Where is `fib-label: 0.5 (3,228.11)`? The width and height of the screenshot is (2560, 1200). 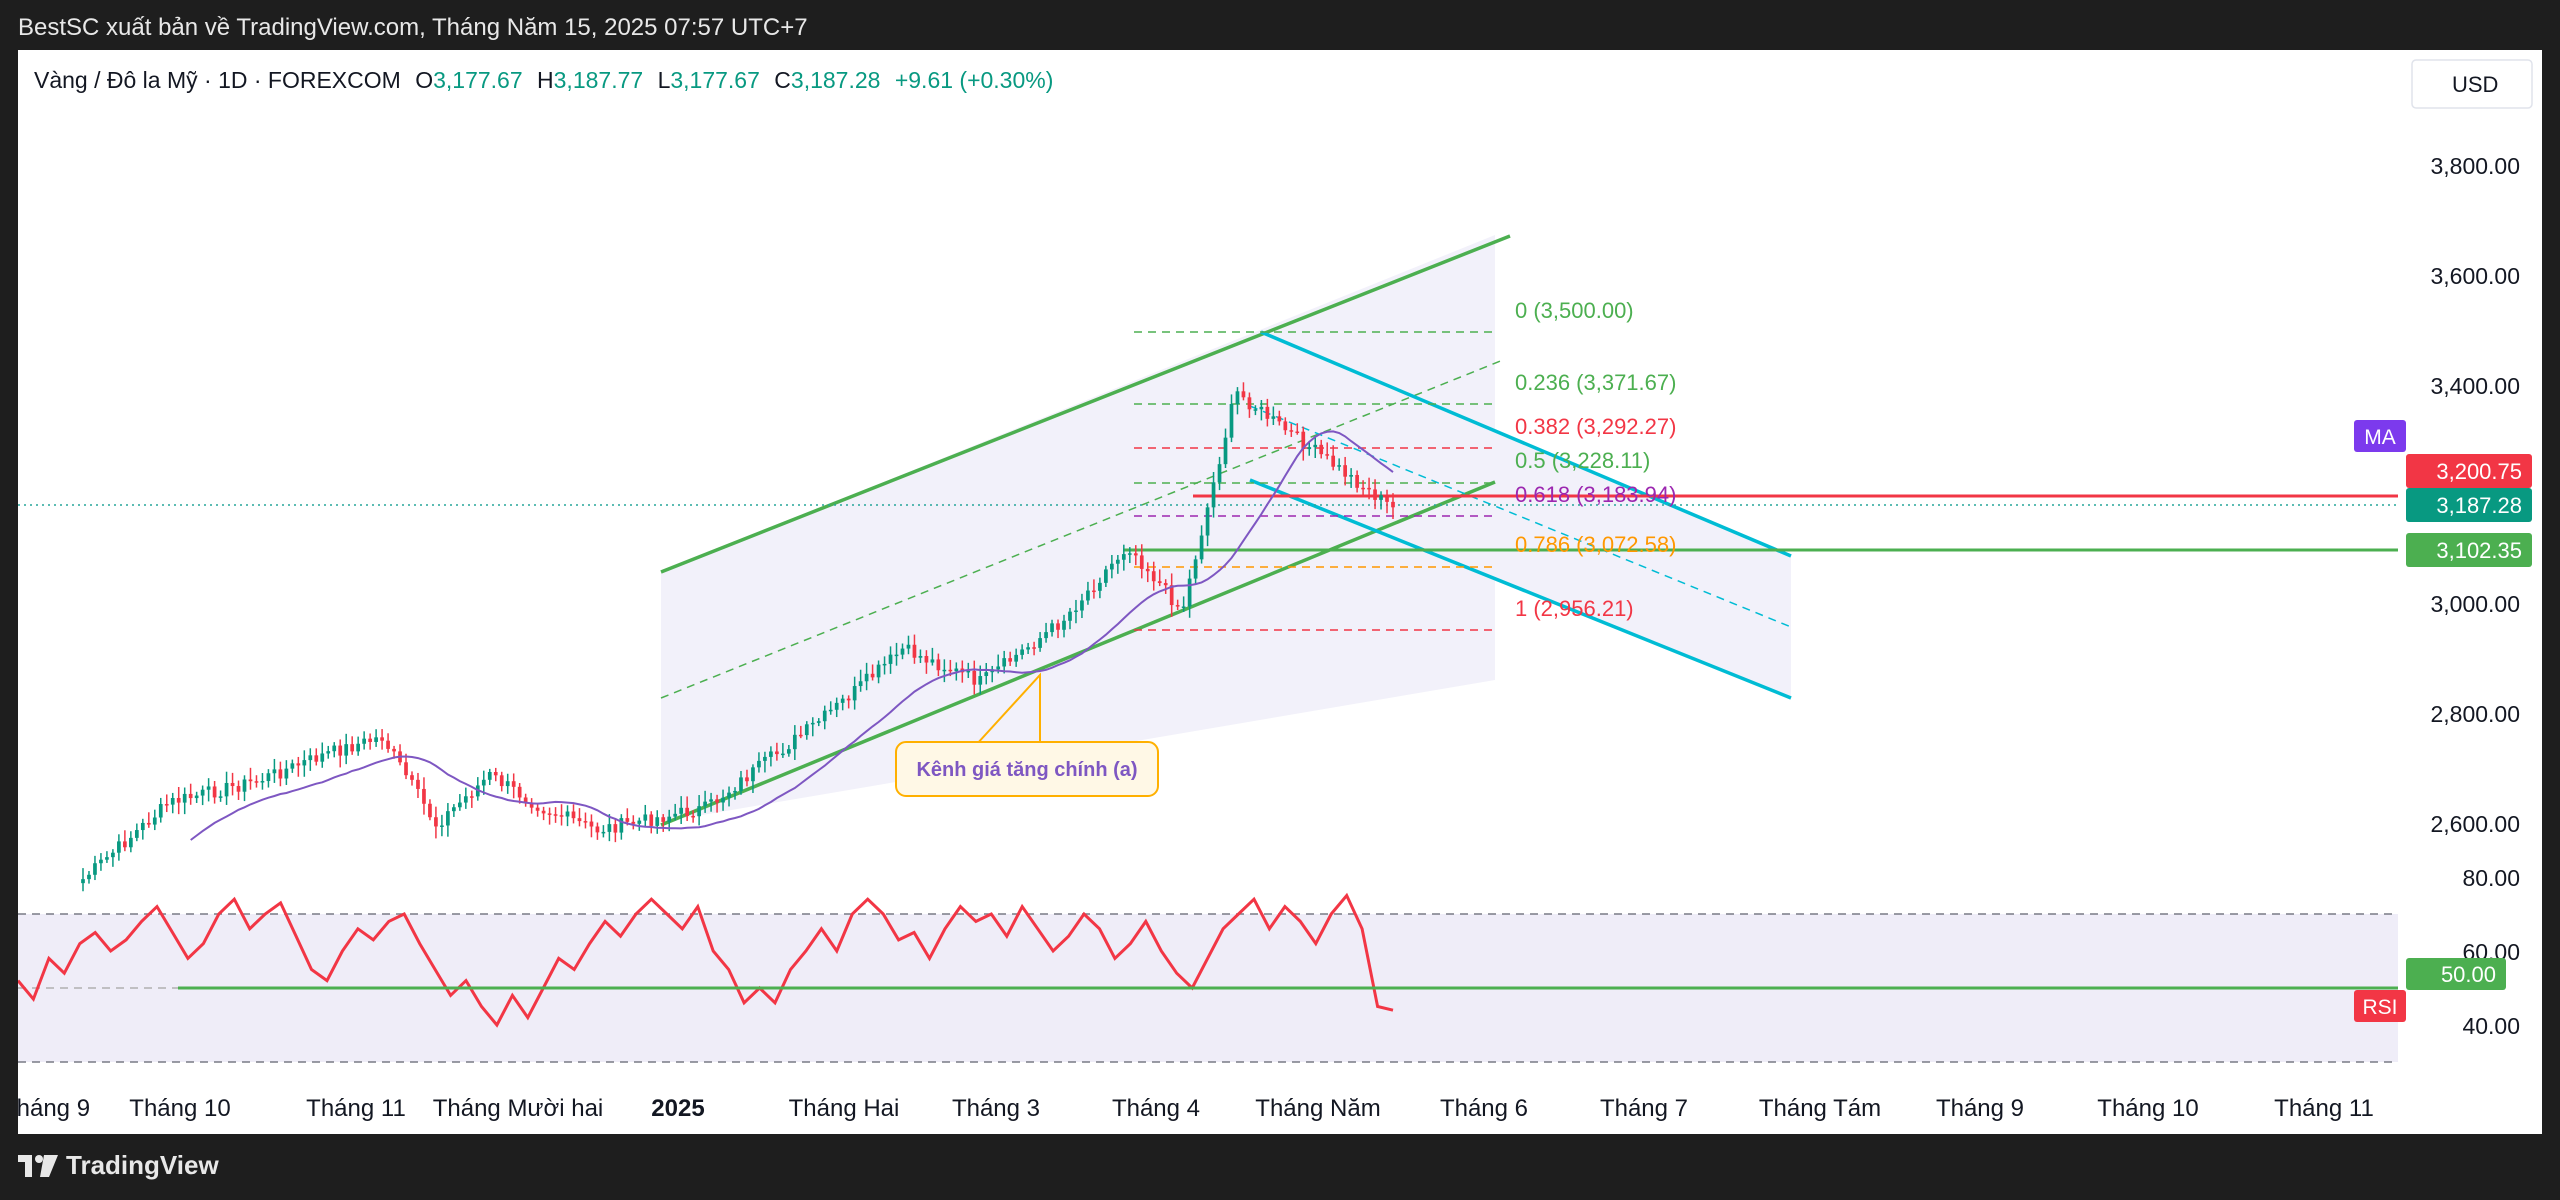 fib-label: 0.5 (3,228.11) is located at coordinates (1582, 460).